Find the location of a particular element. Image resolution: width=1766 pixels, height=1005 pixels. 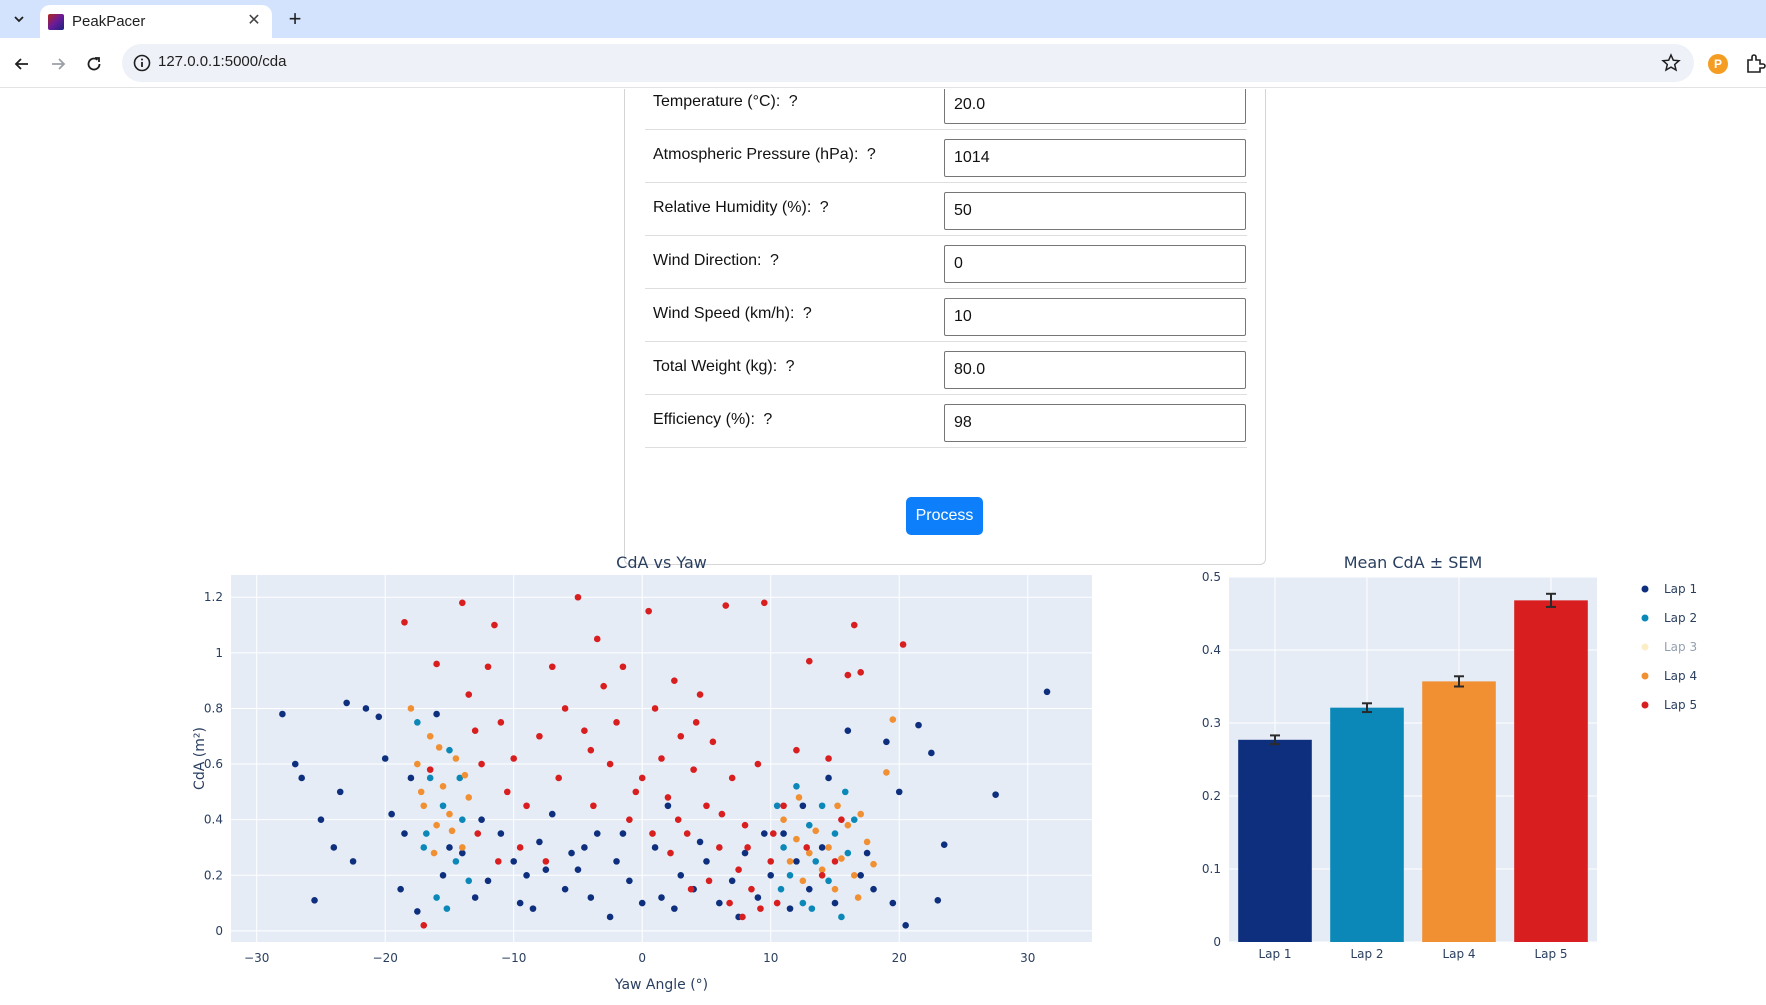

tab-title: PeakPacer is located at coordinates (109, 21).